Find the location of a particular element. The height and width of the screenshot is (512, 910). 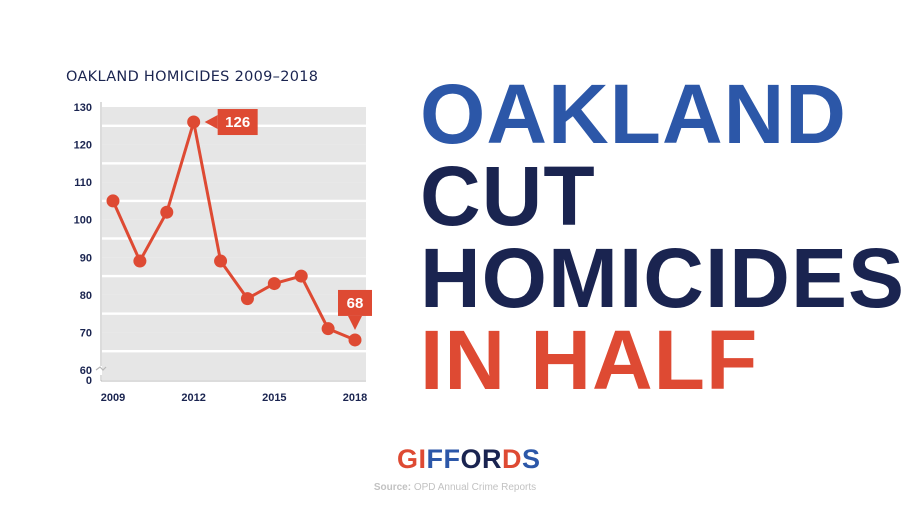

callouts-group: 126 68 is located at coordinates (288, 219).